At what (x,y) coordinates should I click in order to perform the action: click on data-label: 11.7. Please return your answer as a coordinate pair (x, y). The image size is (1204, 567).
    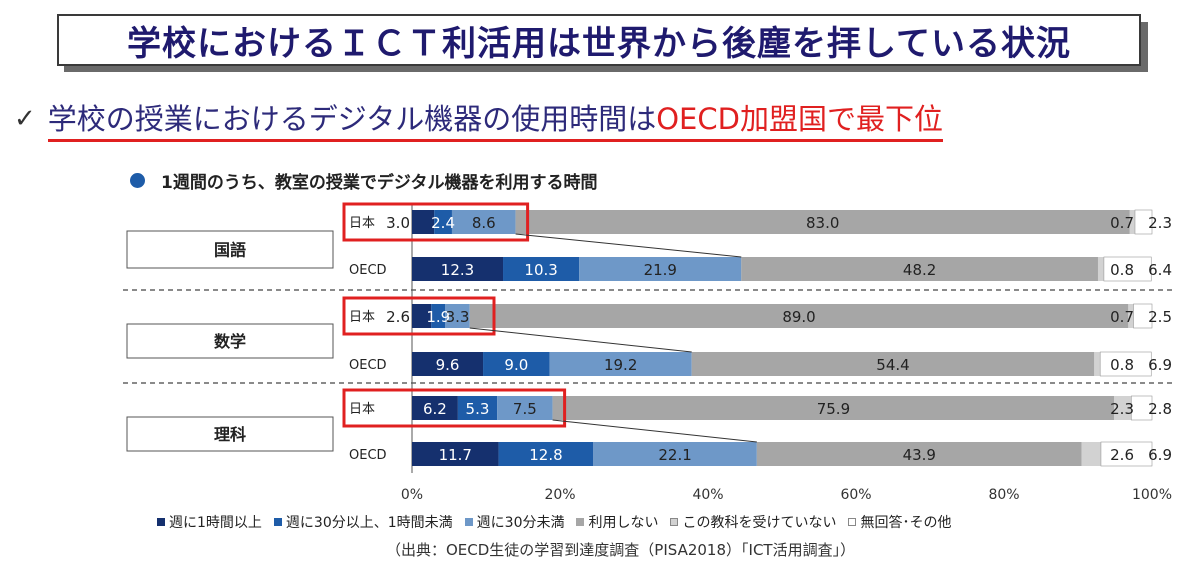
    Looking at the image, I should click on (455, 455).